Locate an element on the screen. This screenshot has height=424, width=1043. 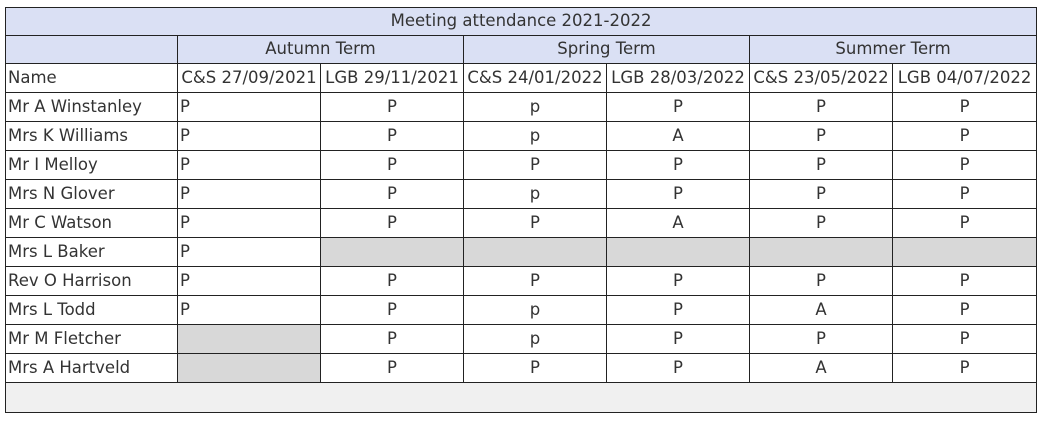
person-name: Mr I Melloy is located at coordinates (91, 165).